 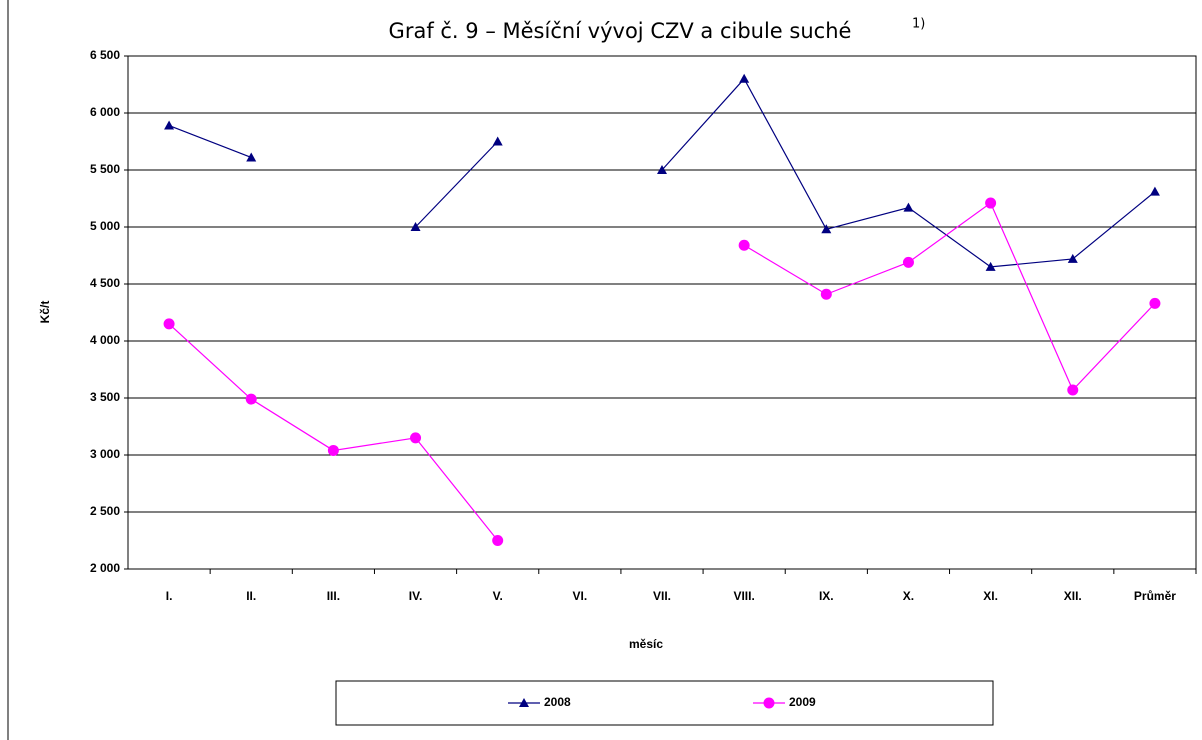 I want to click on legend-box, so click(x=664, y=703).